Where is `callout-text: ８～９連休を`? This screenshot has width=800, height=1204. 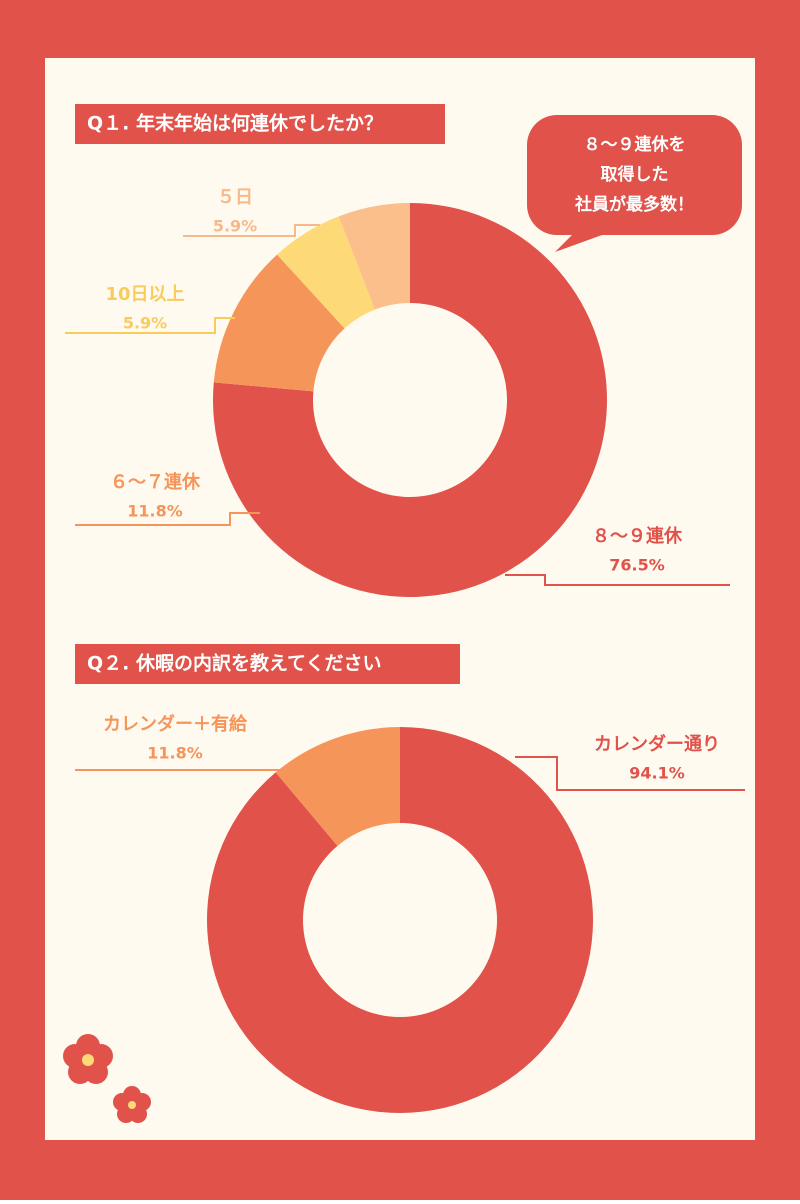 callout-text: ８～９連休を is located at coordinates (635, 144).